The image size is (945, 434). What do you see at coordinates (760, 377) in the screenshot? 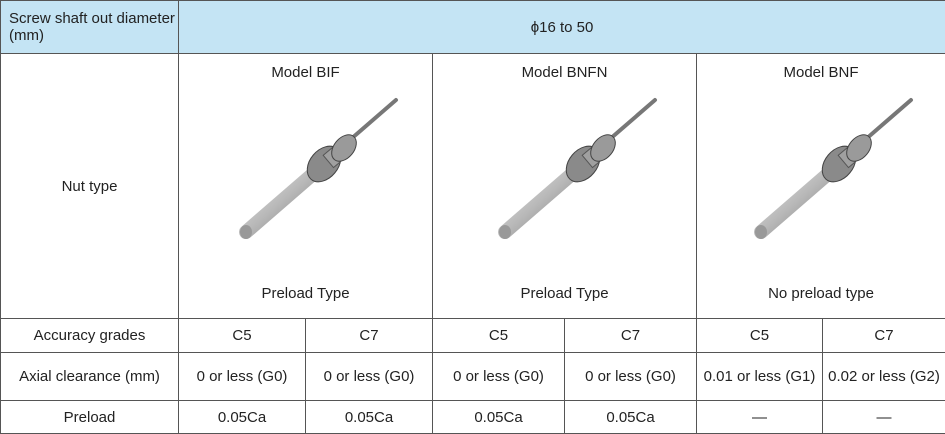
I see `cell: 0.01 or less (G1)` at bounding box center [760, 377].